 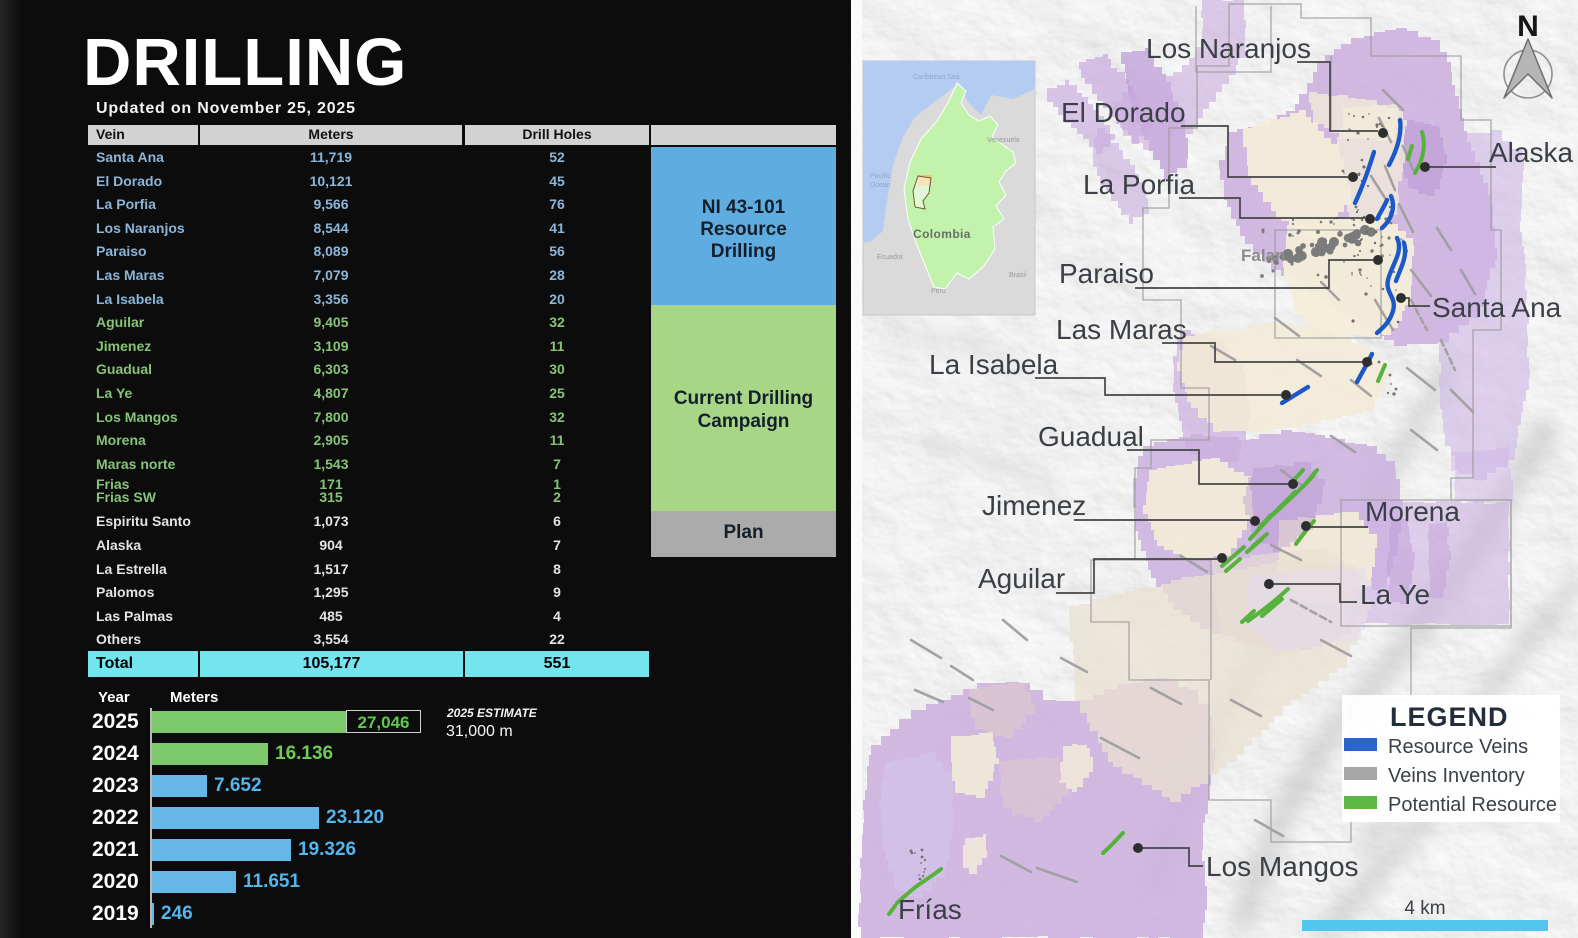 I want to click on svg-text: Guadual, so click(x=1091, y=436).